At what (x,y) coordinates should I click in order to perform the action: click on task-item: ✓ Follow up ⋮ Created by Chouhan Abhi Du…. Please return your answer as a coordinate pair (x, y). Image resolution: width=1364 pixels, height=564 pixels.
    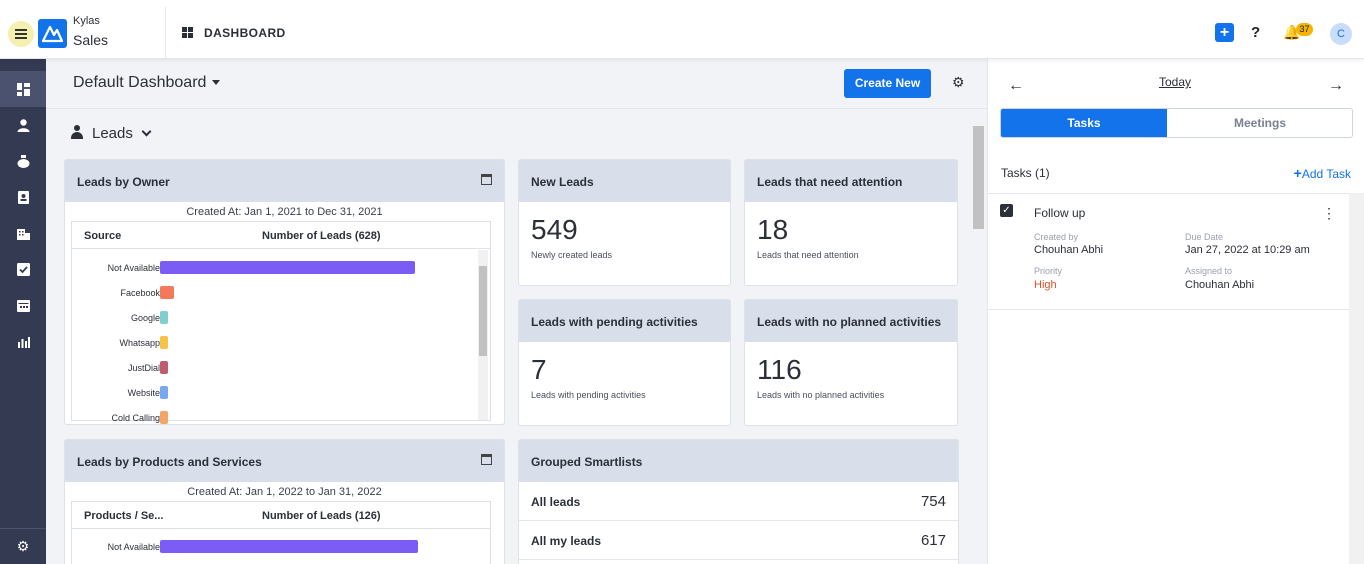
    Looking at the image, I should click on (1169, 251).